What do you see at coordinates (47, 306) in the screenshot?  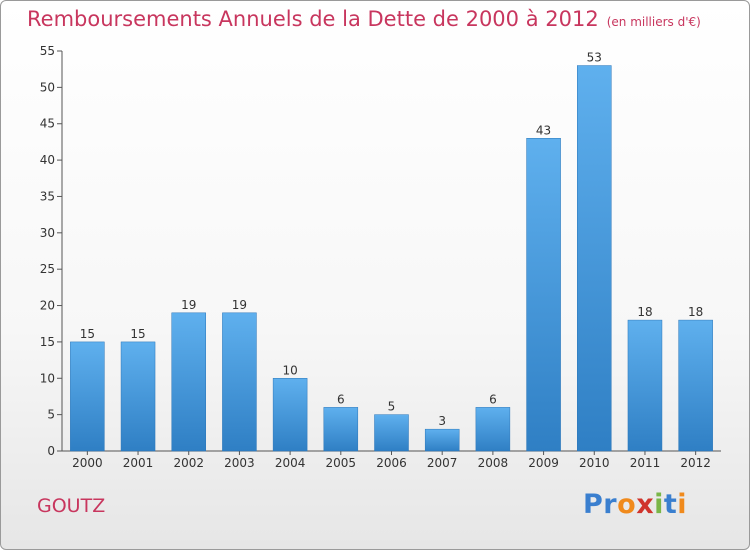 I see `y-tick-label: 20` at bounding box center [47, 306].